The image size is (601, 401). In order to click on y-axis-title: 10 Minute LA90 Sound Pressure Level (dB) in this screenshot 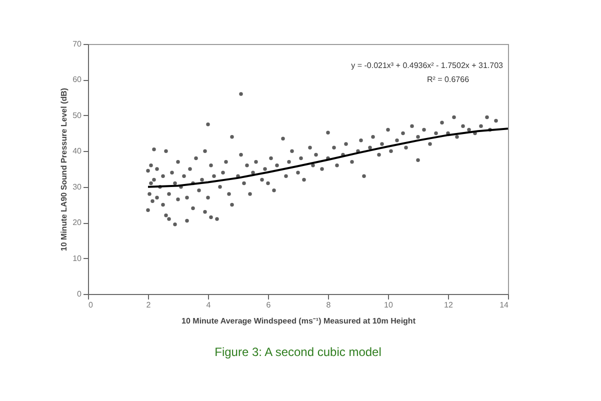, I will do `click(64, 170)`.